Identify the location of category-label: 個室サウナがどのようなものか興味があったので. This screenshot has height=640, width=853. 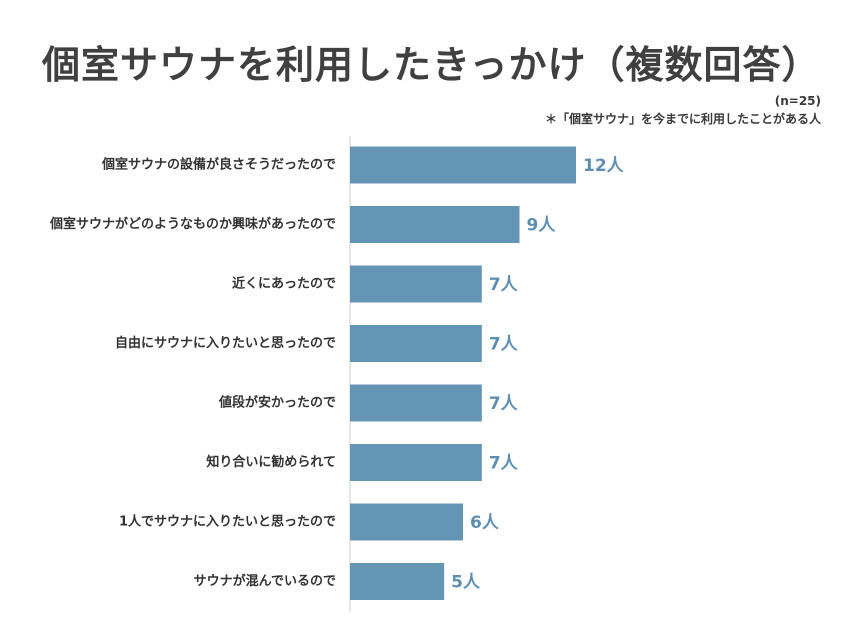
(192, 224).